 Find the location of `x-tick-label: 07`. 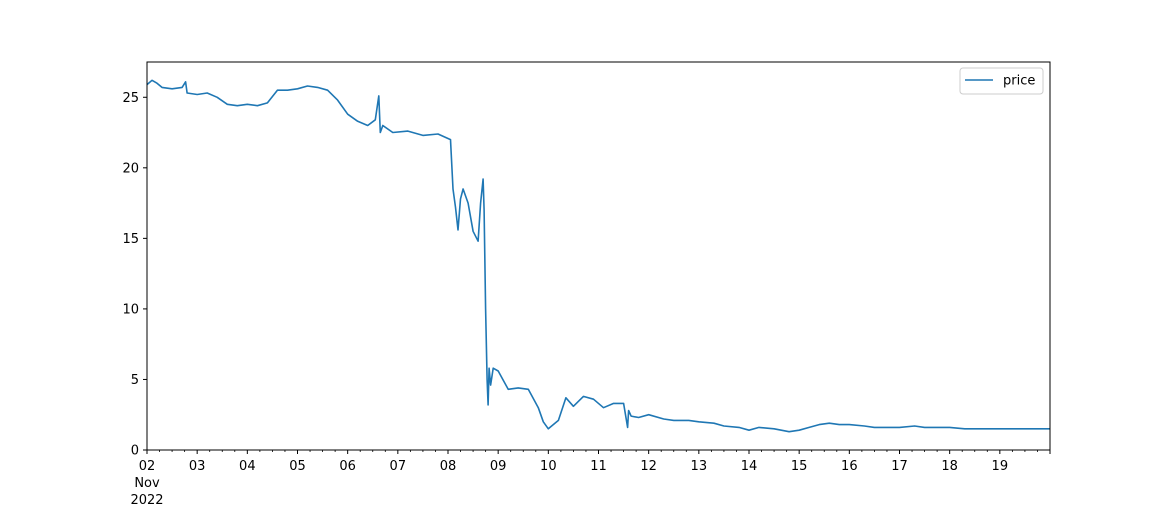

x-tick-label: 07 is located at coordinates (398, 466).